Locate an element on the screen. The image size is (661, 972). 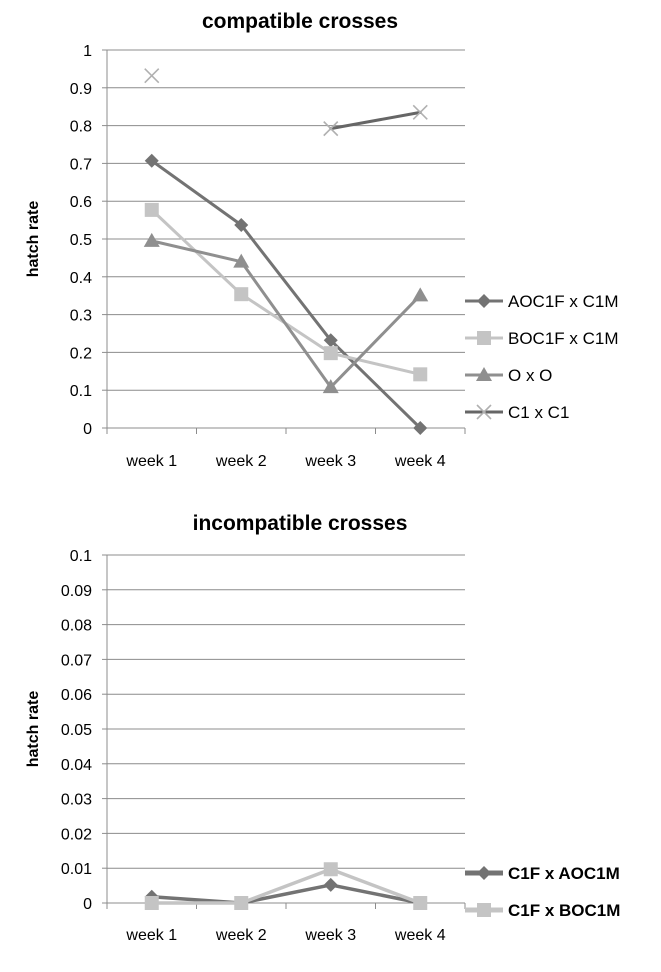
legend-label: C1F x AOC1M is located at coordinates (564, 873).